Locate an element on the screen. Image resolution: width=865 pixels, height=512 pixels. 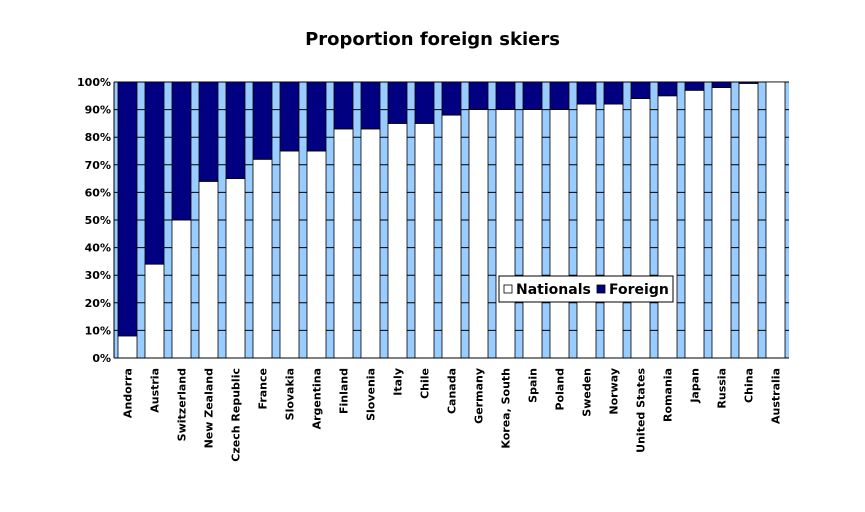
x-tick-label: Norway is located at coordinates (614, 391).